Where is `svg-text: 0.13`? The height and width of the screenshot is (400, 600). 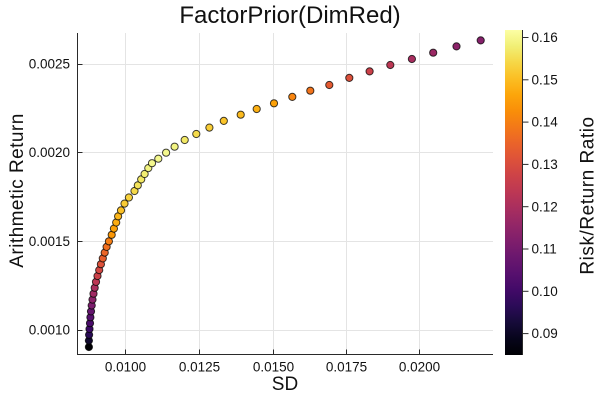 svg-text: 0.13 is located at coordinates (545, 164).